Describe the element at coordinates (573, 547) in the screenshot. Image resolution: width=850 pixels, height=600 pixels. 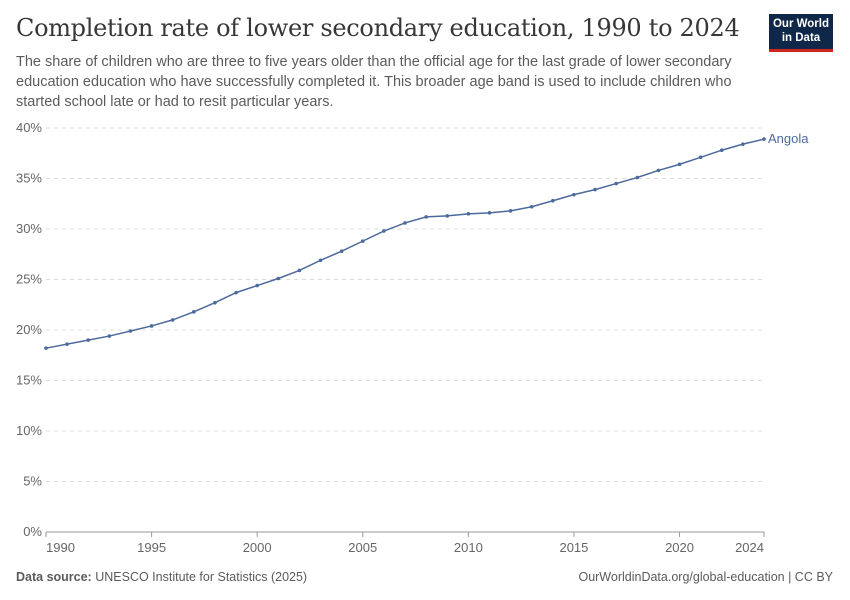
I see `x-tick-label: 2015` at that location.